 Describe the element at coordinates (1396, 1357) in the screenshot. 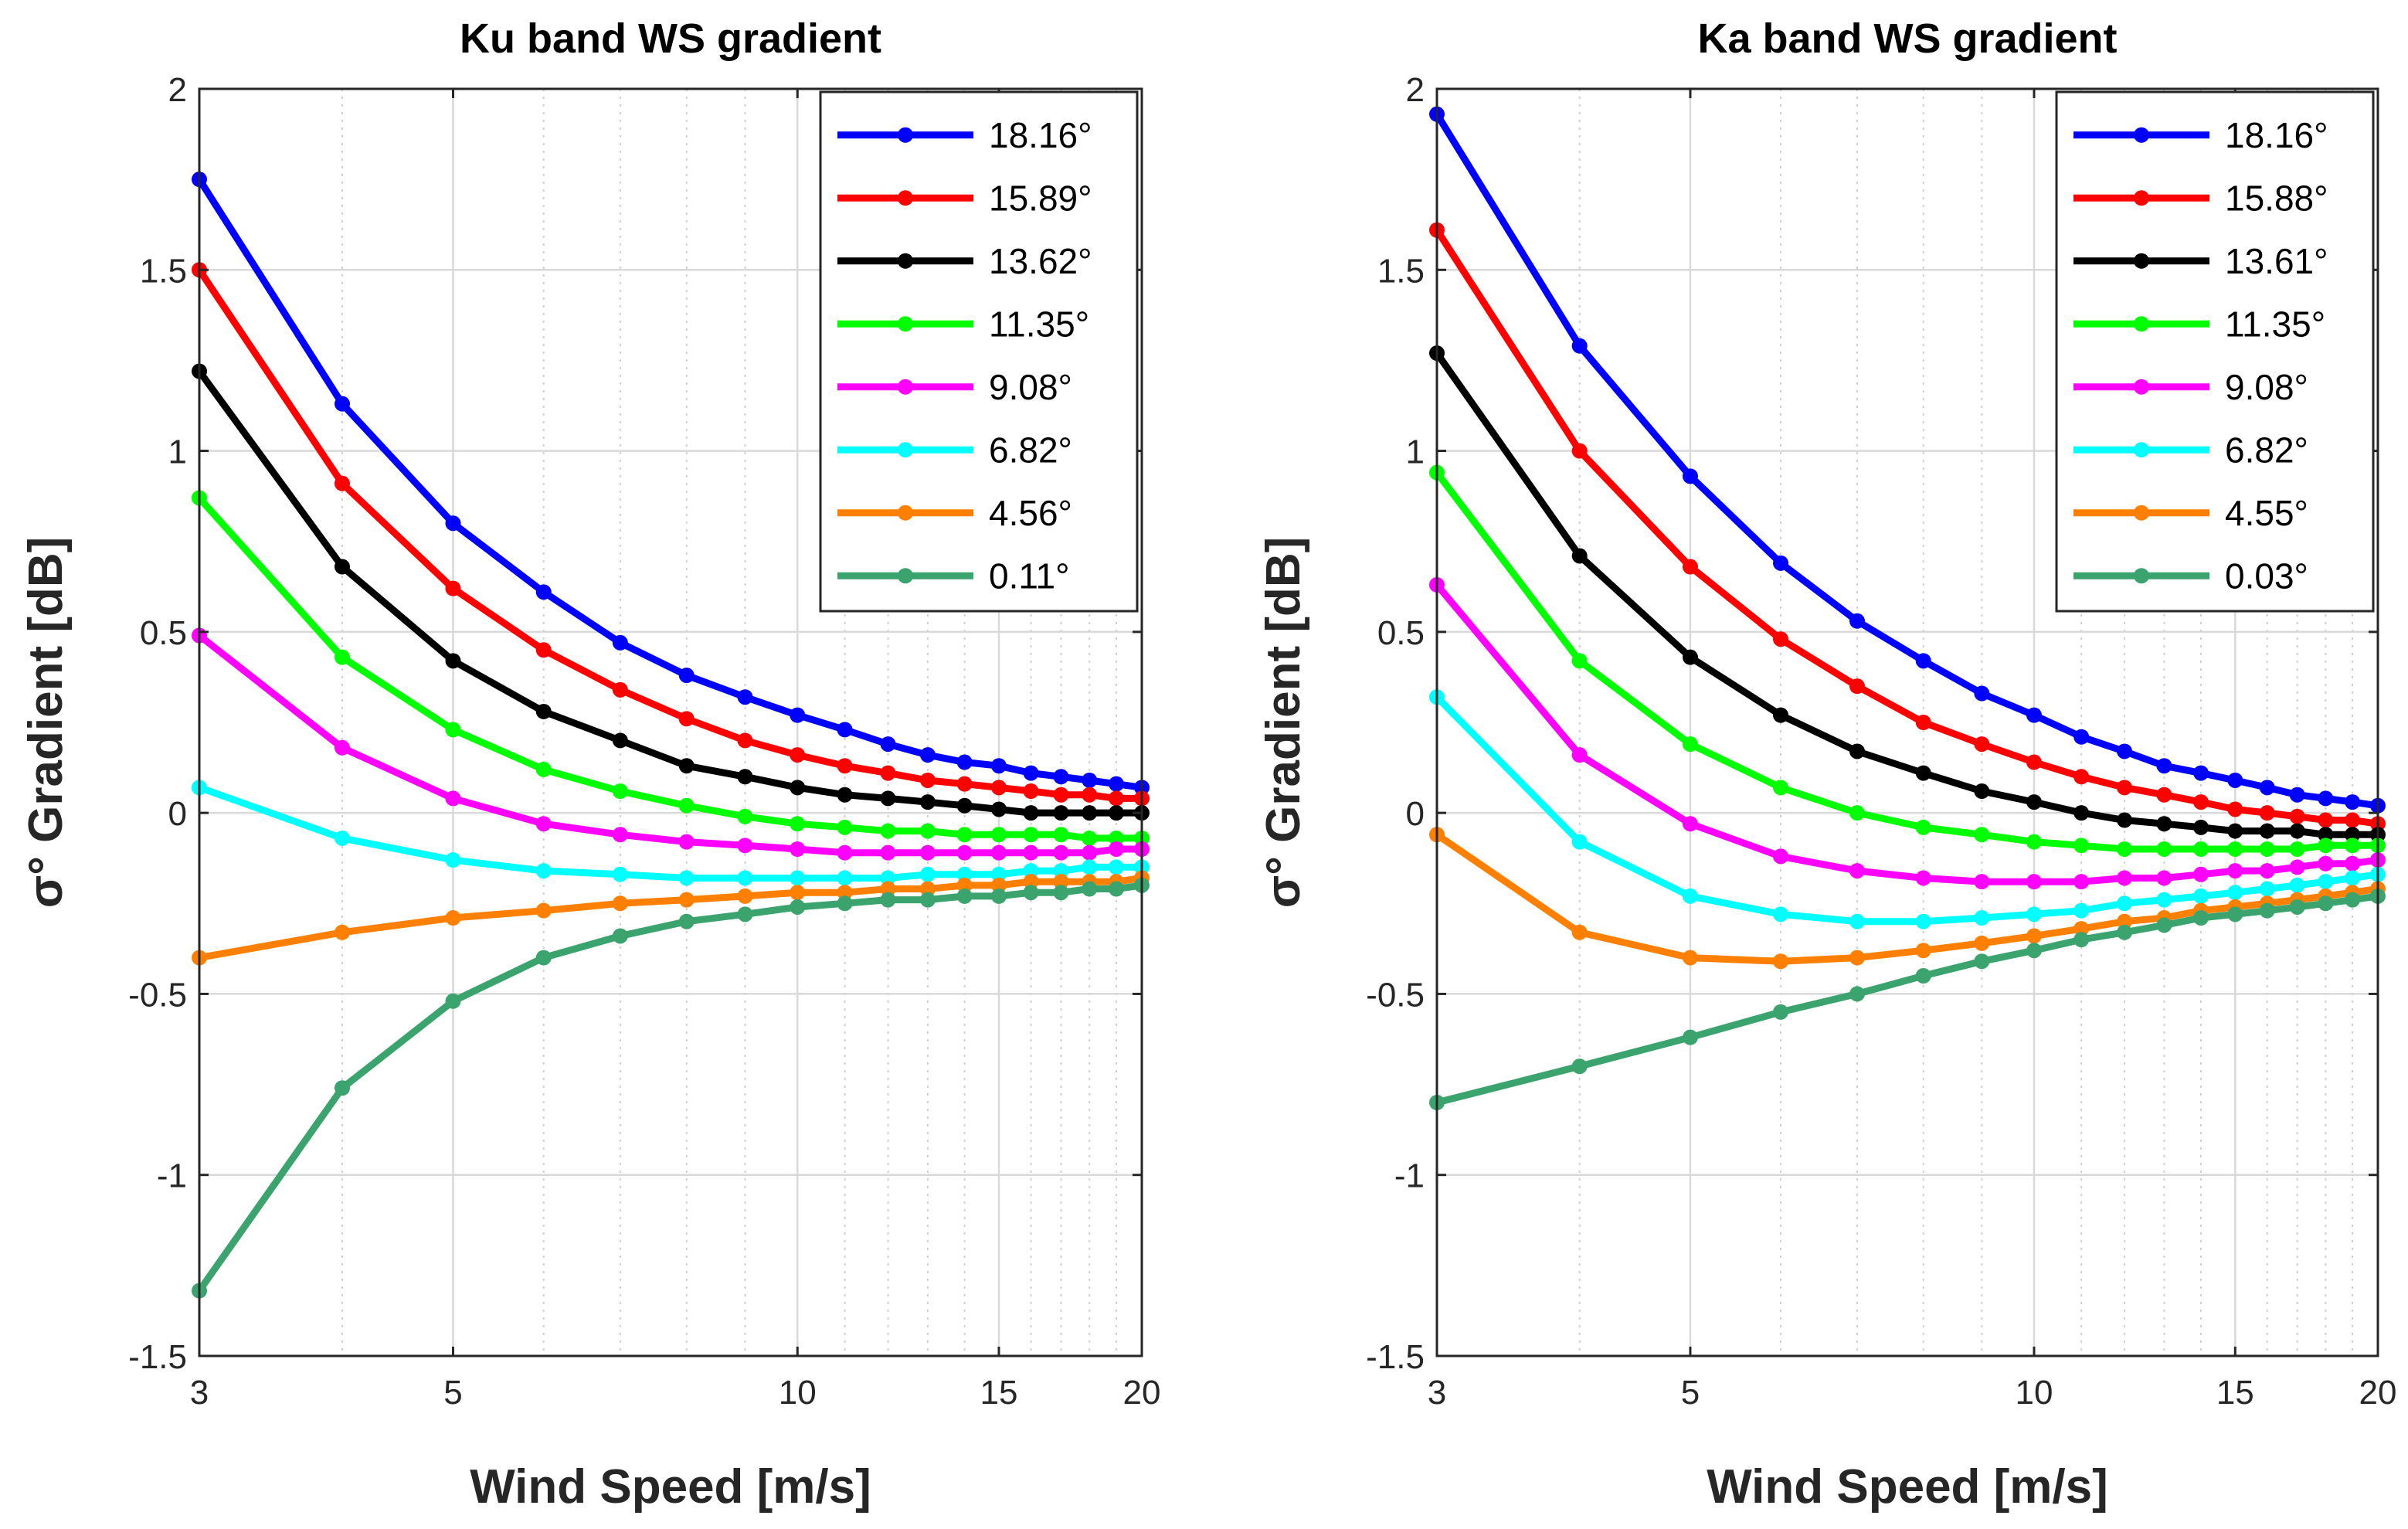

I see `y-tick-label: -1.5` at that location.